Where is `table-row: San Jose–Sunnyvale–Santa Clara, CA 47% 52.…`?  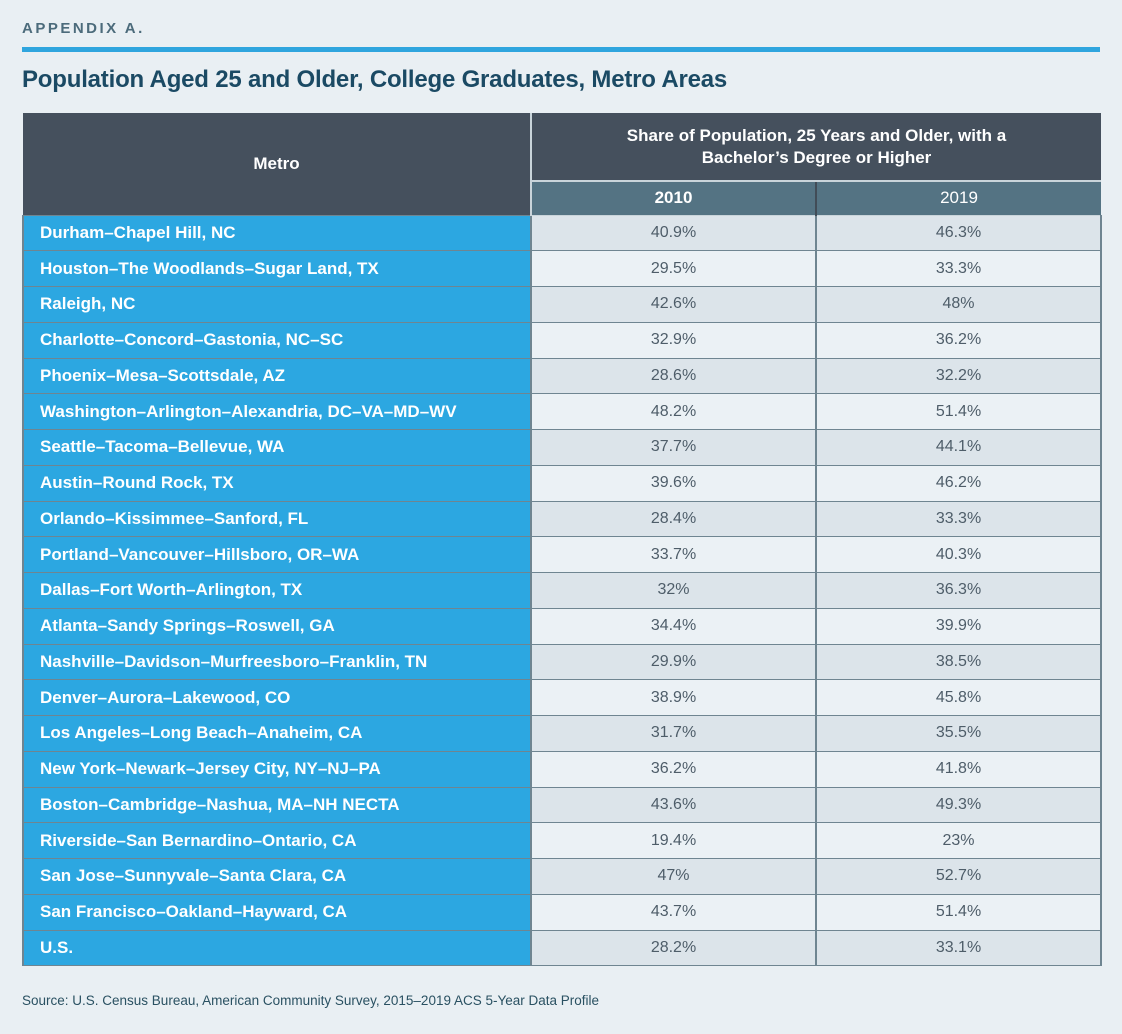 table-row: San Jose–Sunnyvale–Santa Clara, CA 47% 52.… is located at coordinates (562, 876).